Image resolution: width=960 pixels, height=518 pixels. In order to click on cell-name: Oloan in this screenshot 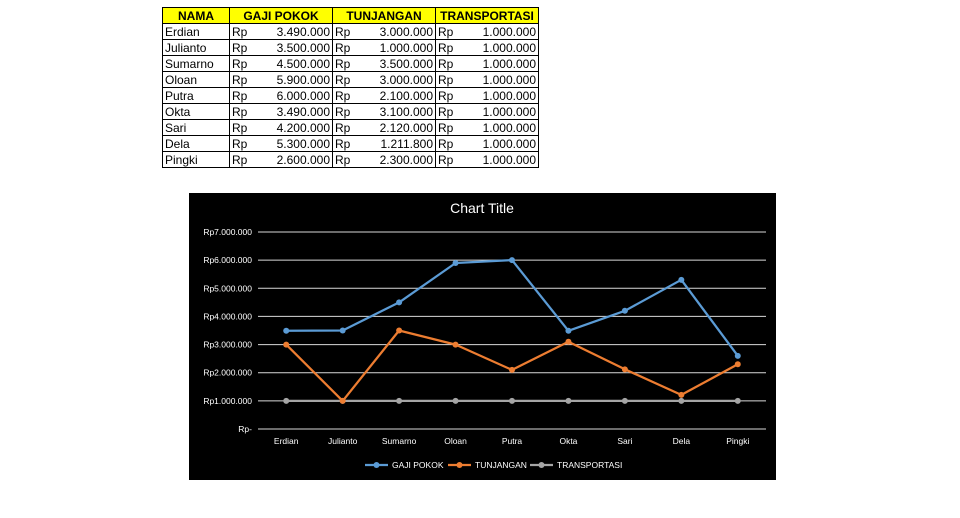, I will do `click(196, 79)`.